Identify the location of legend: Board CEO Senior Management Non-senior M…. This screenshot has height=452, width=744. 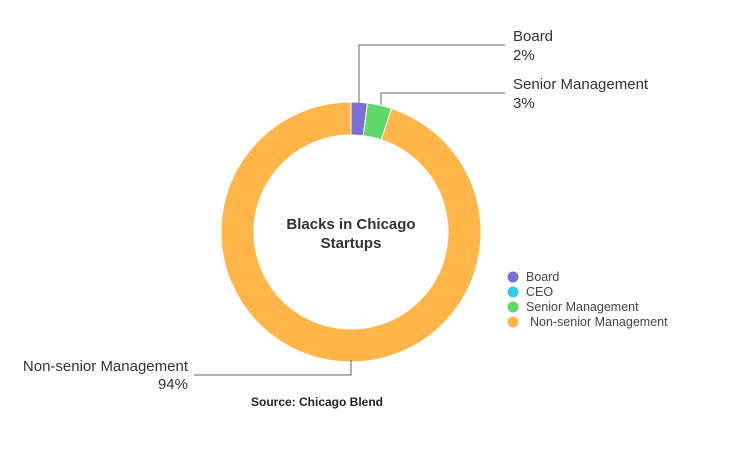
(587, 299).